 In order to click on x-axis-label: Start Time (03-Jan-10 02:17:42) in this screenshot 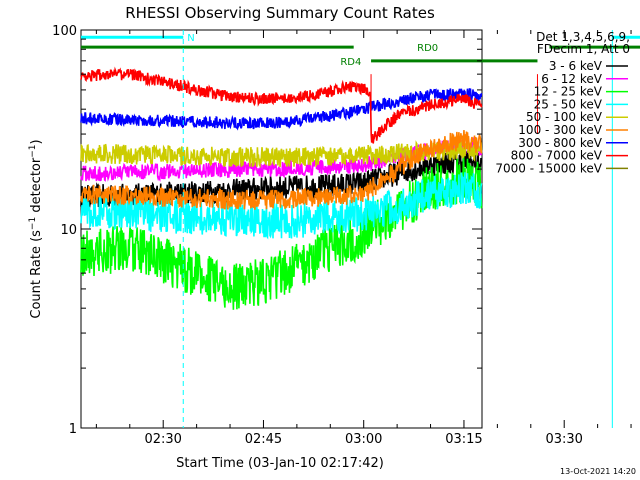, I will do `click(280, 463)`.